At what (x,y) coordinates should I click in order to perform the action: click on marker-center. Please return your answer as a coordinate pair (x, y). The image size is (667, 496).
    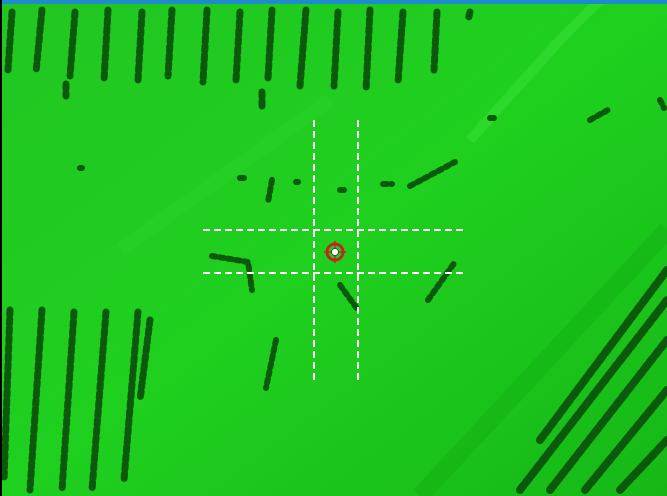
    Looking at the image, I should click on (335, 252).